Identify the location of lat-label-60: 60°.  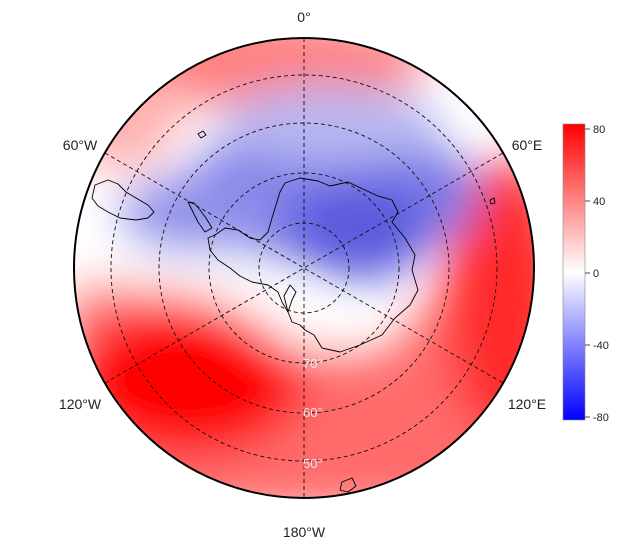
(313, 412).